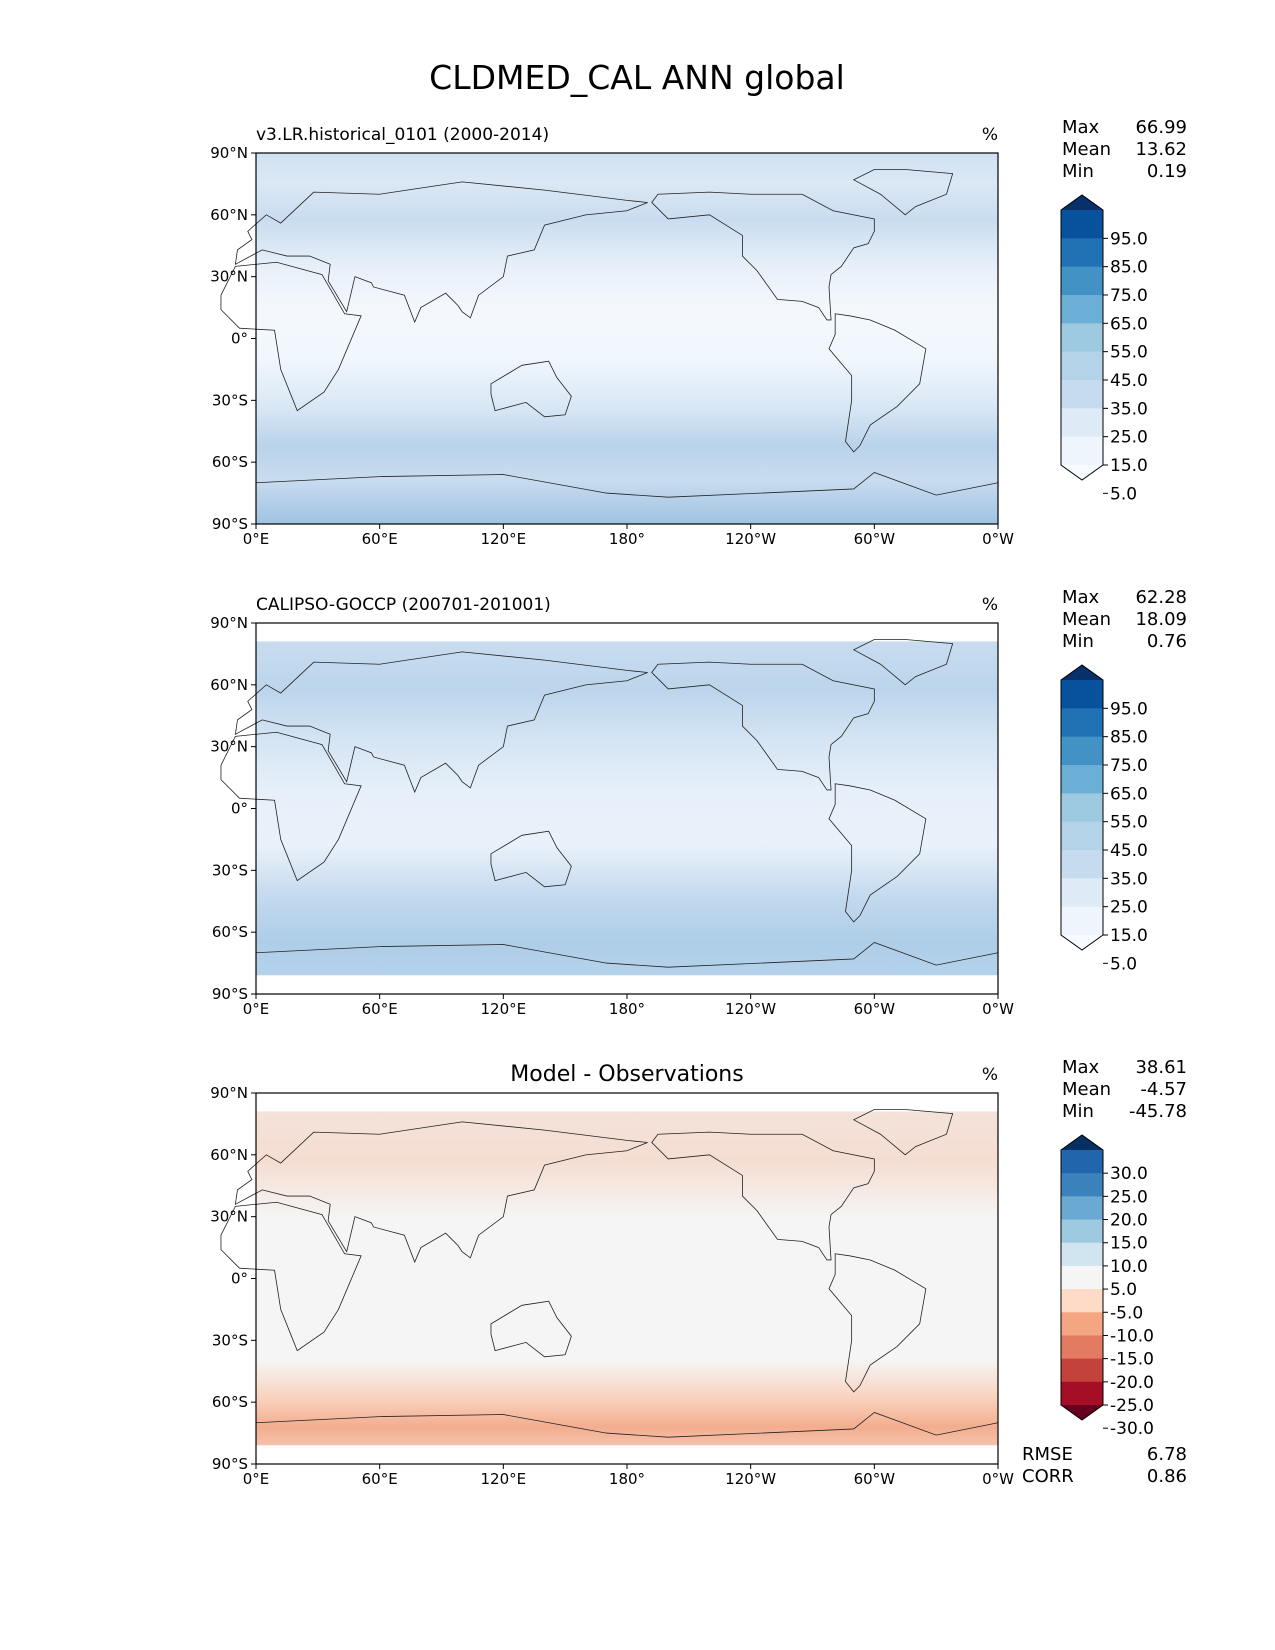  Describe the element at coordinates (402, 135) in the screenshot. I see `panel-subtitle: v3.LR.historical_0101 (2000-2014)` at that location.